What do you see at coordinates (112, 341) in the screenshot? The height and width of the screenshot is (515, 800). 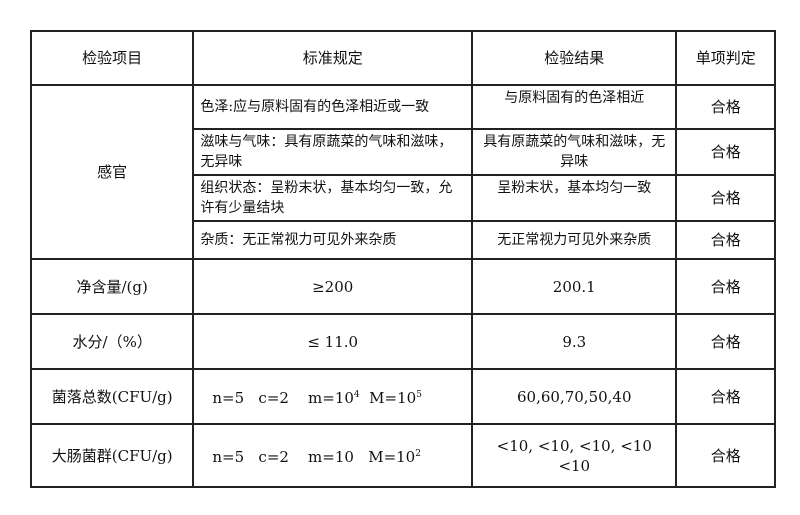 I see `moisture-item: 水分/（%）` at bounding box center [112, 341].